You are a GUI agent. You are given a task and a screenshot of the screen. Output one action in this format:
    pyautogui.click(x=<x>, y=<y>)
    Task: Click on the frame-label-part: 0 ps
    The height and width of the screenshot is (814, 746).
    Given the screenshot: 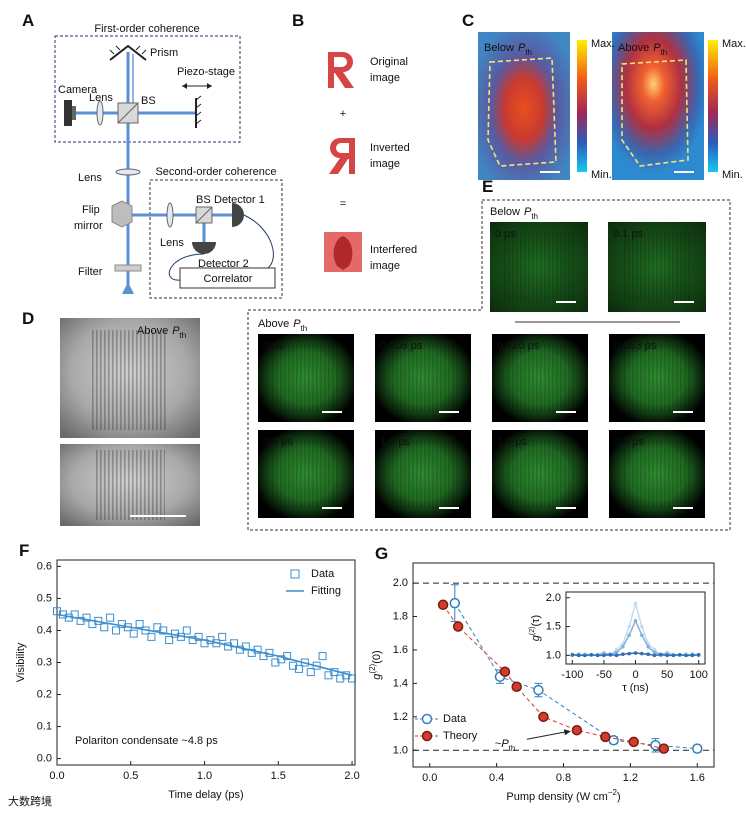 What is the action you would take?
    pyautogui.click(x=273, y=346)
    